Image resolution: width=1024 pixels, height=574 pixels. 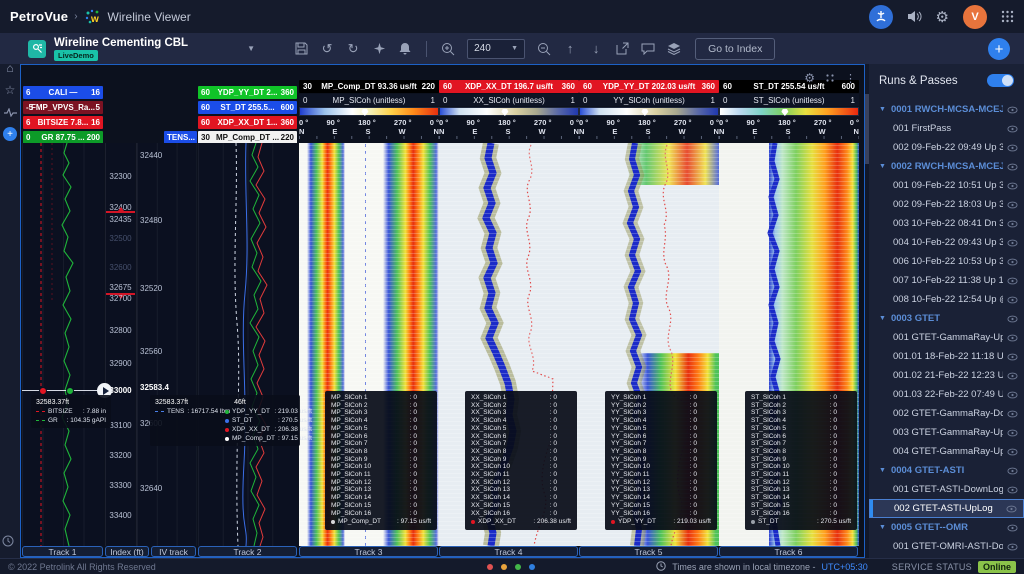 I want to click on run-pass-item: ▼ 0004 GTET-ASTI, so click(x=946, y=470).